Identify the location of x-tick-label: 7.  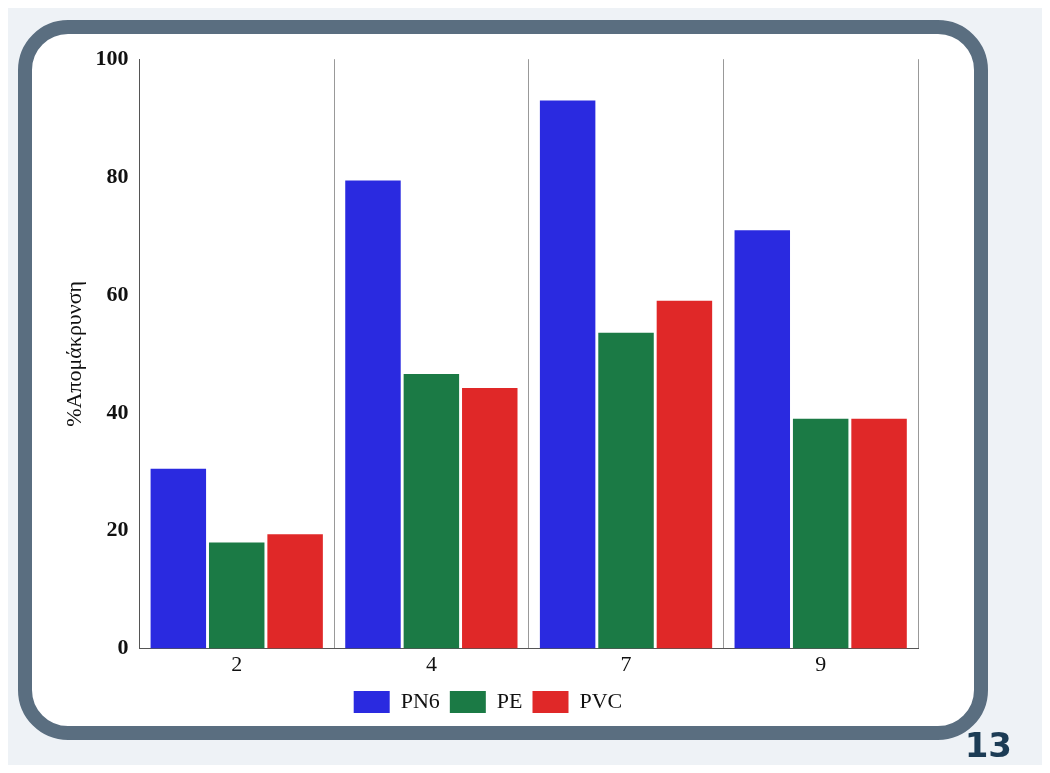
(626, 663).